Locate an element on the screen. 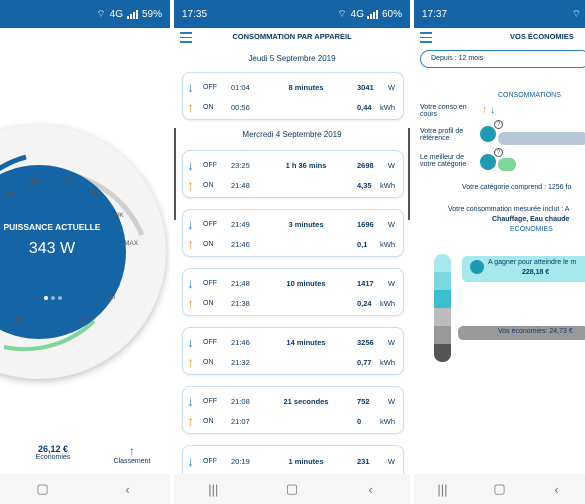 The height and width of the screenshot is (504, 585). gain-value: 228,18 € is located at coordinates (536, 272).